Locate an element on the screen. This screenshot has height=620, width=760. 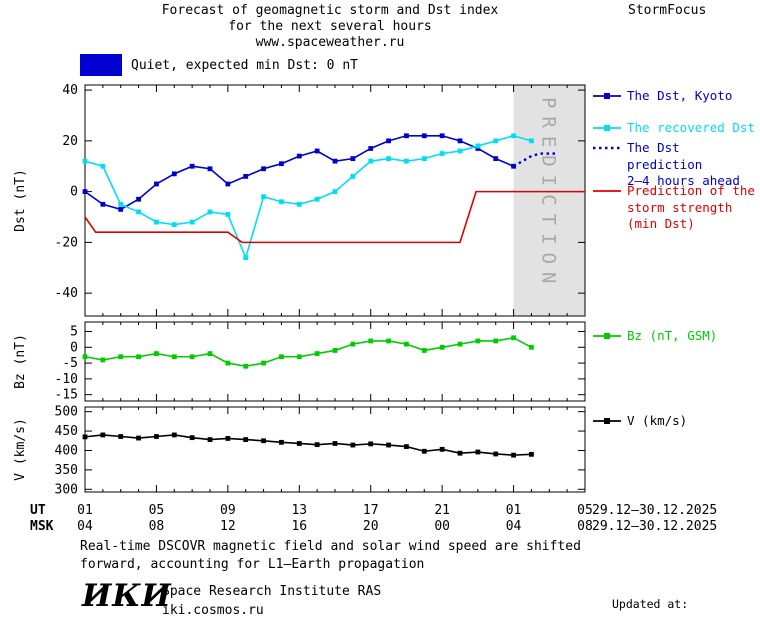
svg-text: 16 is located at coordinates (299, 526).